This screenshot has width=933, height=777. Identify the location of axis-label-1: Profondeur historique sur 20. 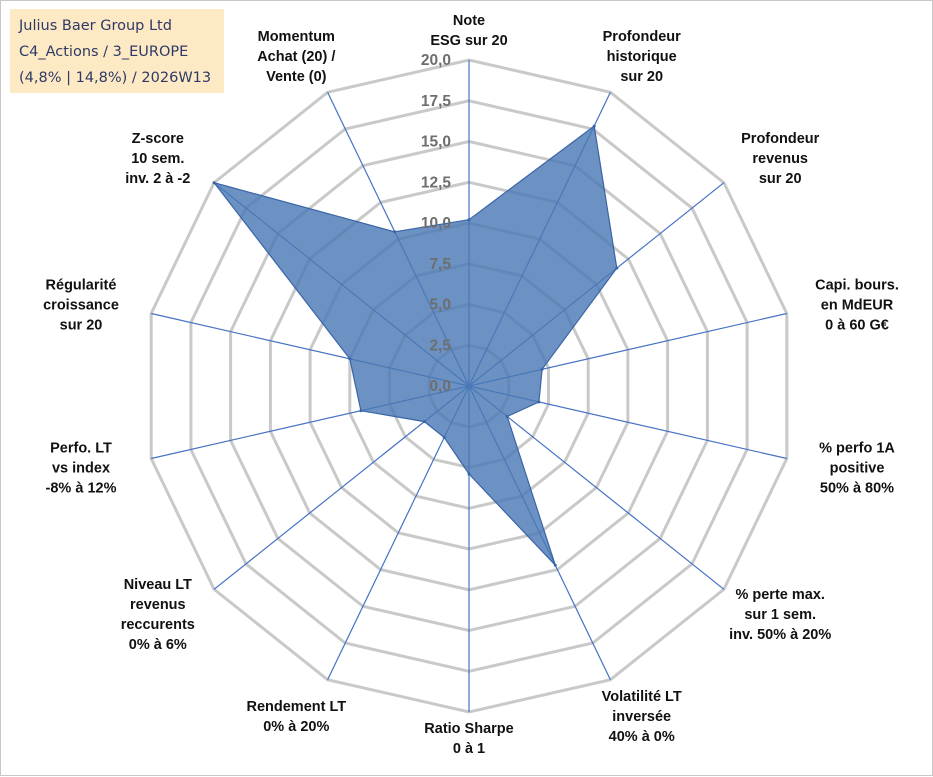
(642, 57).